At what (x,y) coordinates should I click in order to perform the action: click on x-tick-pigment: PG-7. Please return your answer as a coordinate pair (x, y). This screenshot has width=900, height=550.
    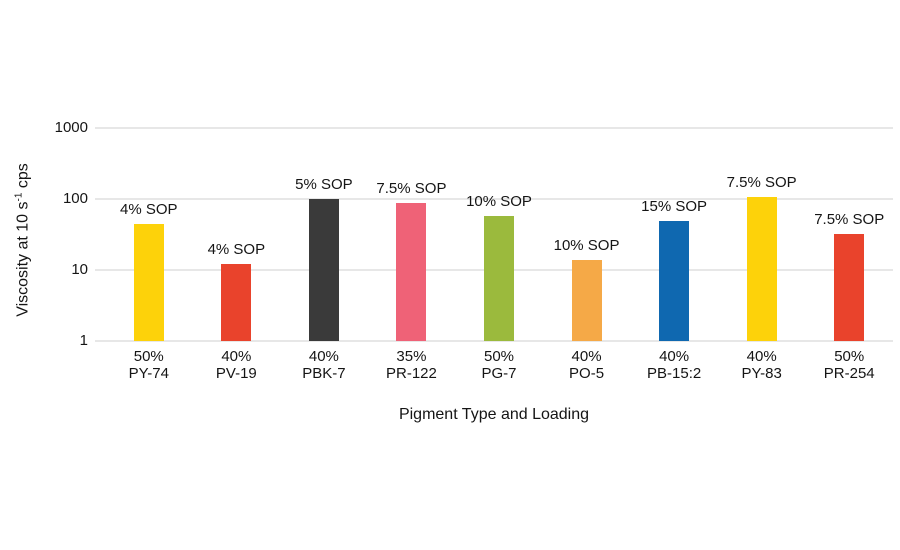
    Looking at the image, I should click on (499, 373).